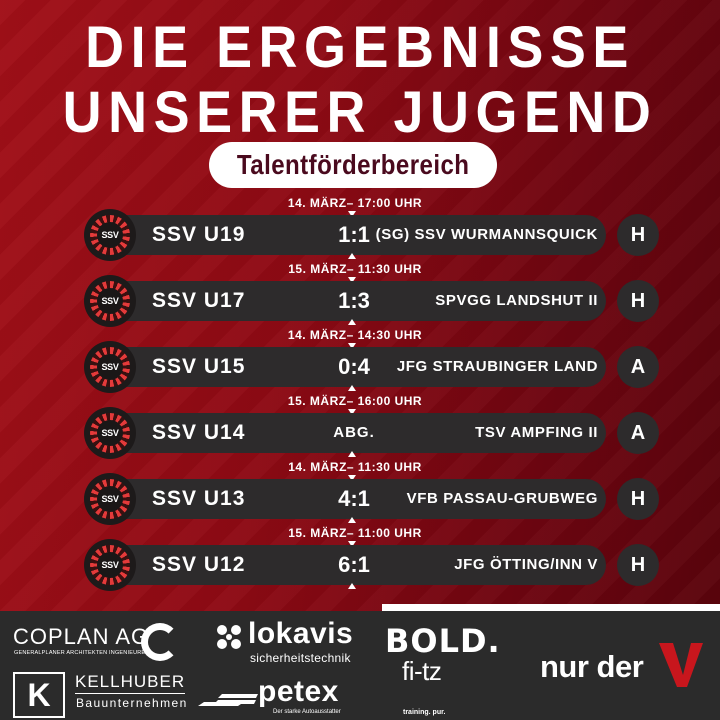 The width and height of the screenshot is (720, 720). What do you see at coordinates (502, 498) in the screenshot?
I see `opponent-name: VFB PASSAU-GRUBWEG` at bounding box center [502, 498].